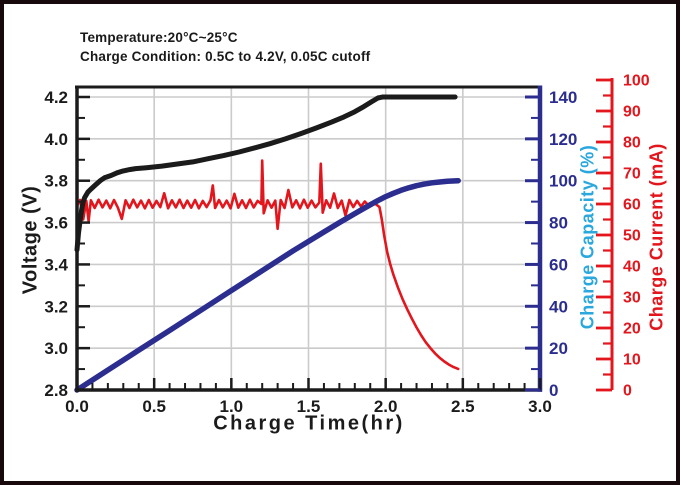  I want to click on capacity-tick-label: 120, so click(563, 139).